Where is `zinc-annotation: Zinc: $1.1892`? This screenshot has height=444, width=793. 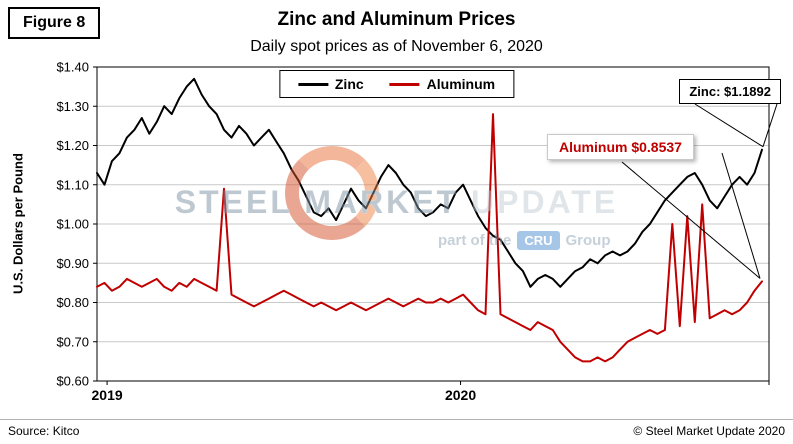 zinc-annotation: Zinc: $1.1892 is located at coordinates (730, 91).